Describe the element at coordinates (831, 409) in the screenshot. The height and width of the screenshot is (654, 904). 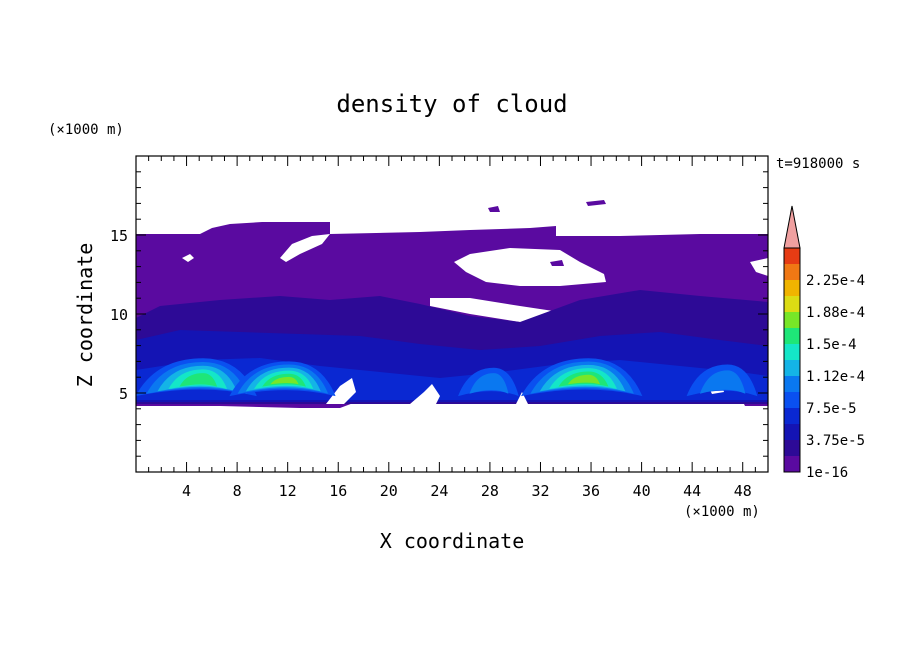
I see `colorbar-label: 7.5e-5` at that location.